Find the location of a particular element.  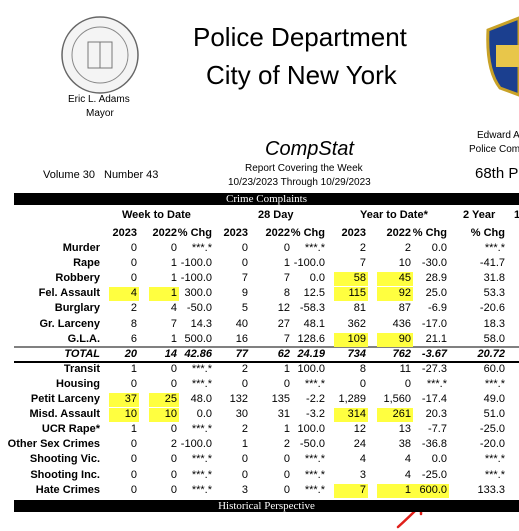

cell-value: 40 is located at coordinates (241, 323).